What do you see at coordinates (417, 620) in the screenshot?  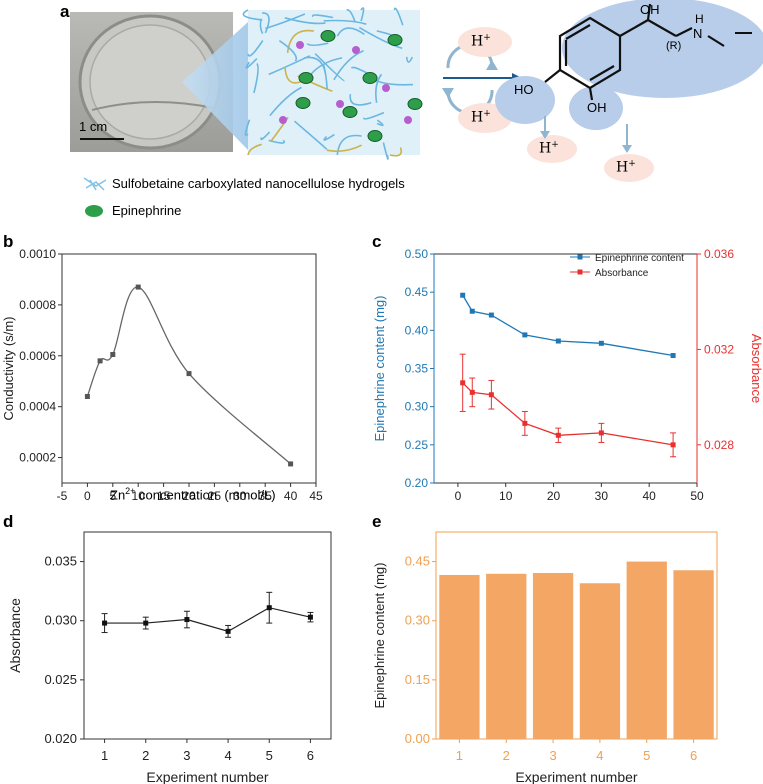 I see `chart-e-ytick-label: 0.30` at bounding box center [417, 620].